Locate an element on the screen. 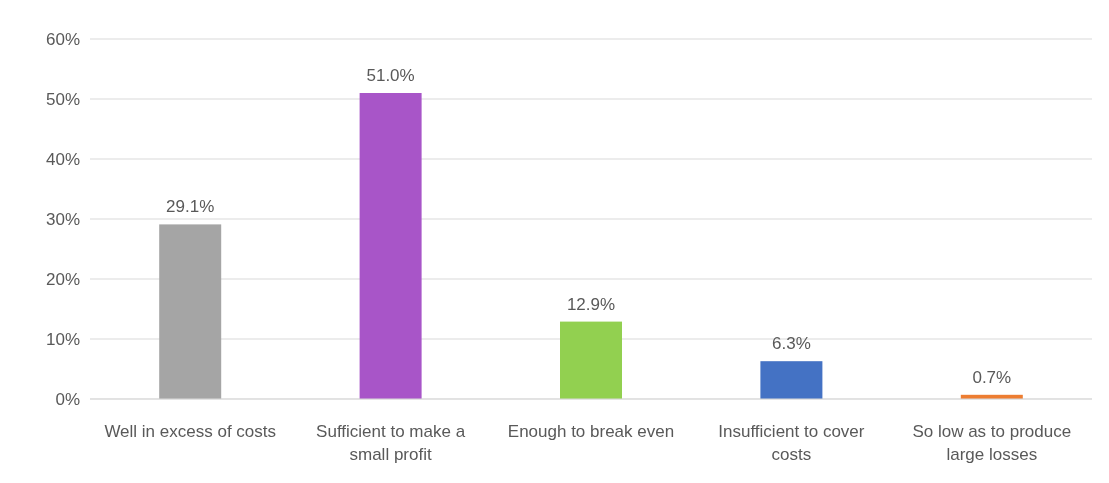 Image resolution: width=1109 pixels, height=483 pixels. y-tick-label: 40% is located at coordinates (62, 159).